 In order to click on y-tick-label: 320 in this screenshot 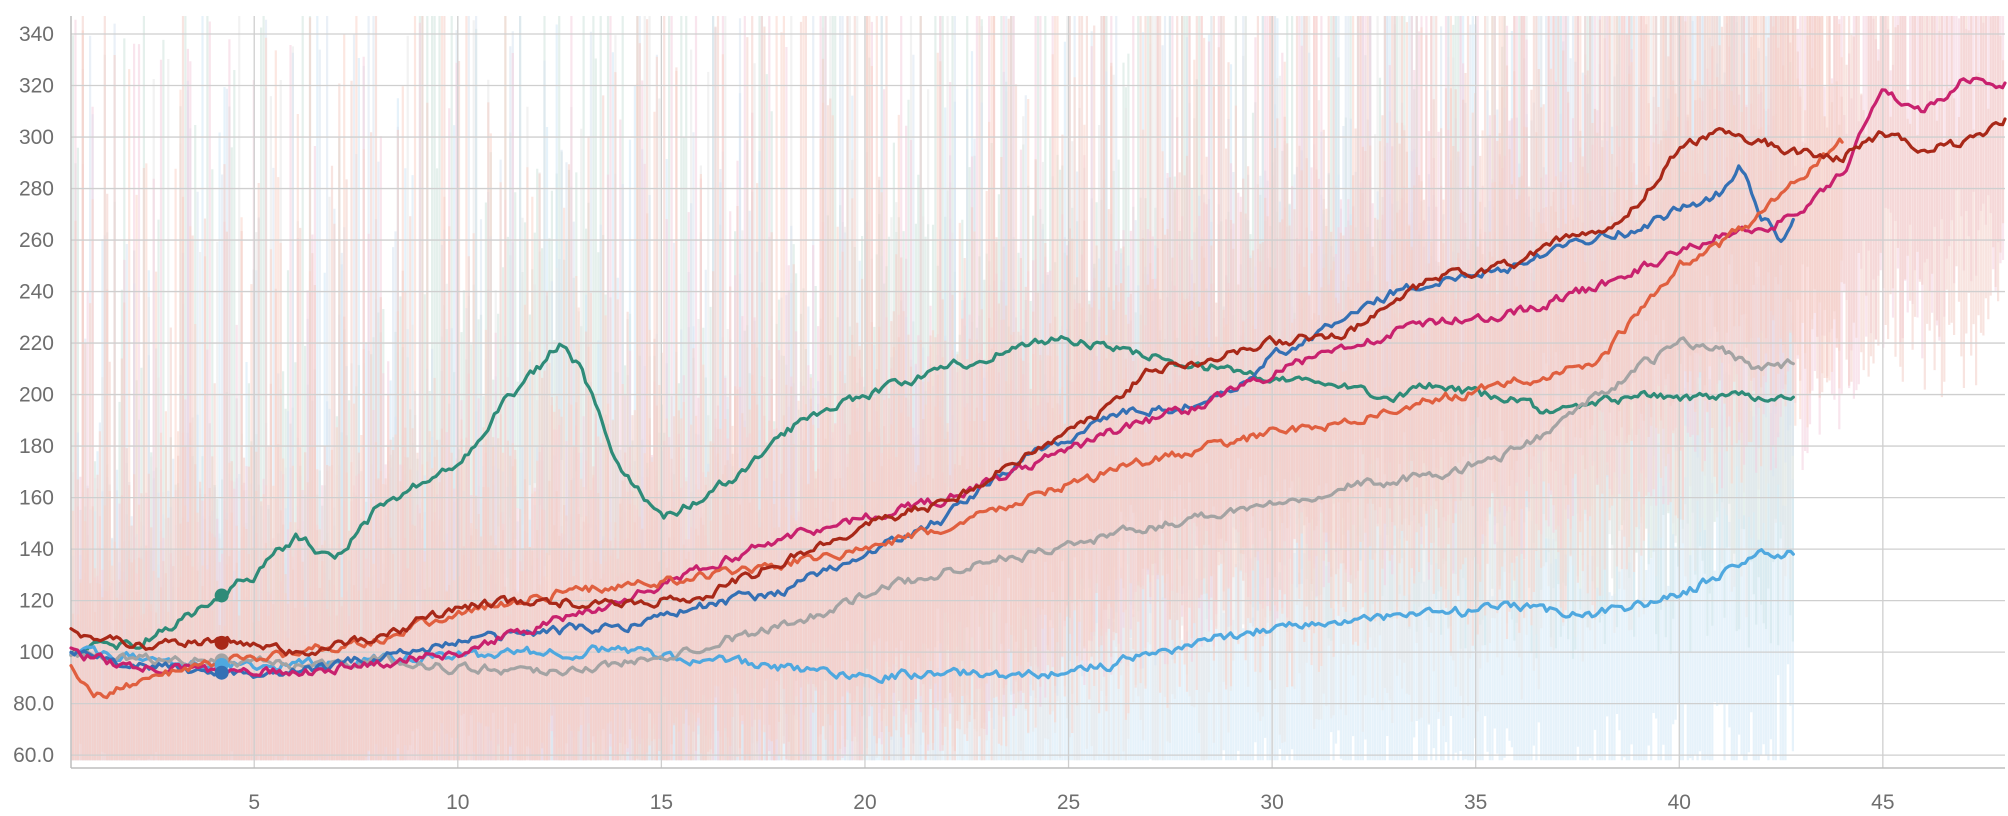, I will do `click(36, 86)`.